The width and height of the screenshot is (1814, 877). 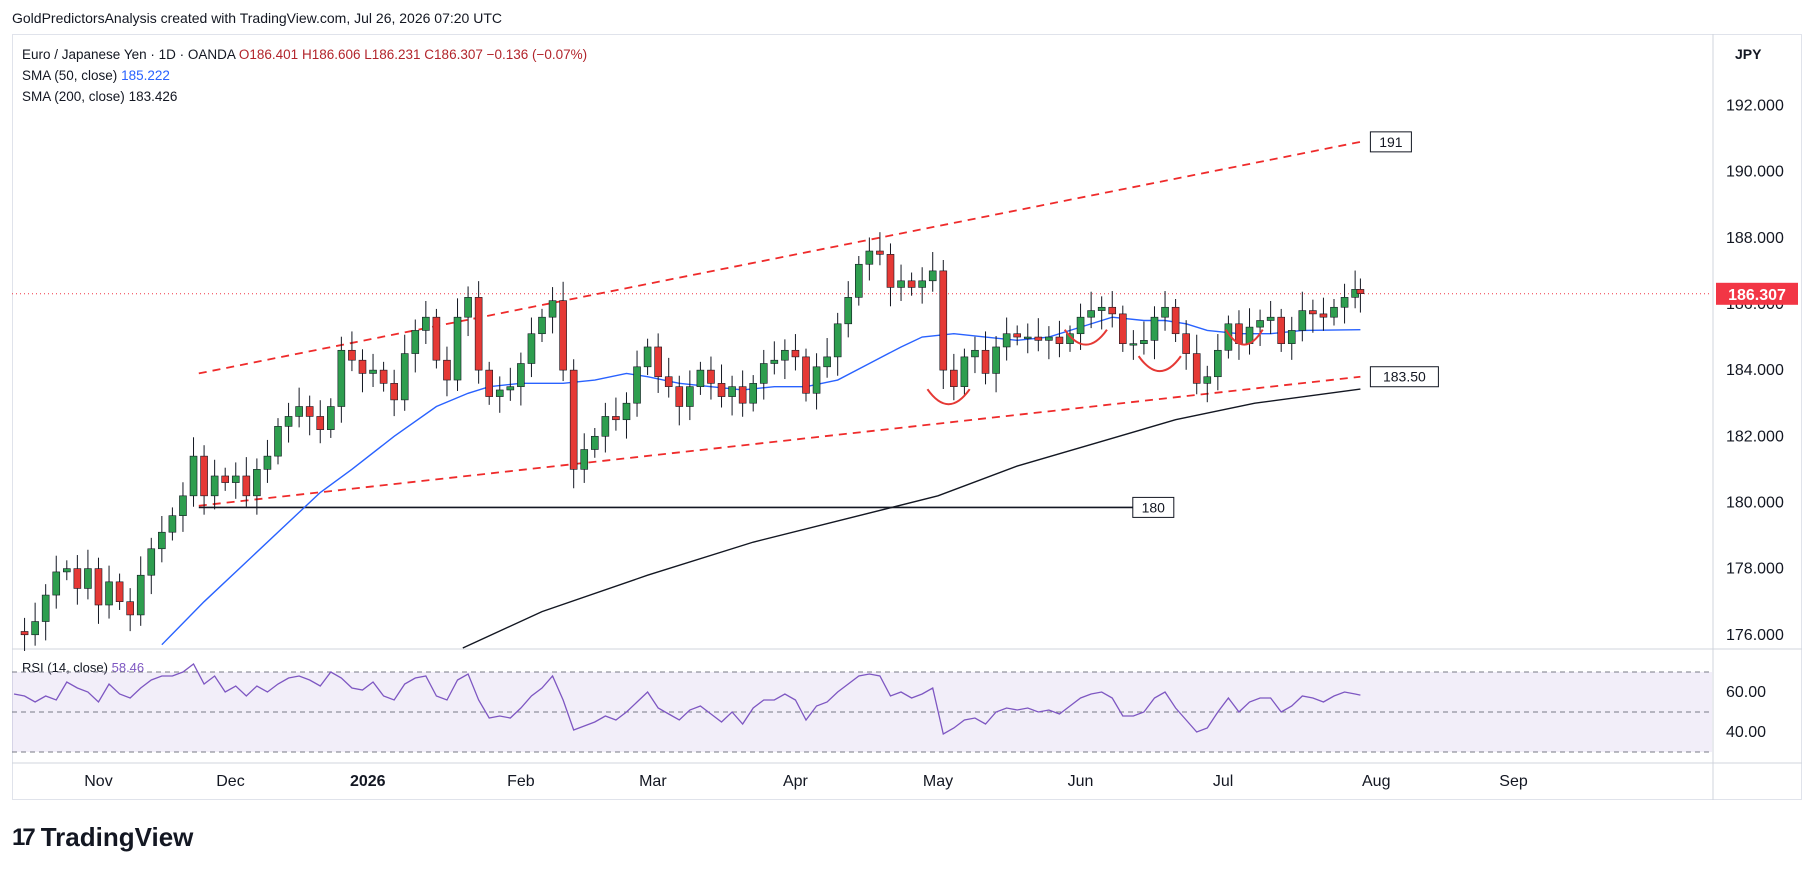 I want to click on rsi-line, so click(x=687, y=699).